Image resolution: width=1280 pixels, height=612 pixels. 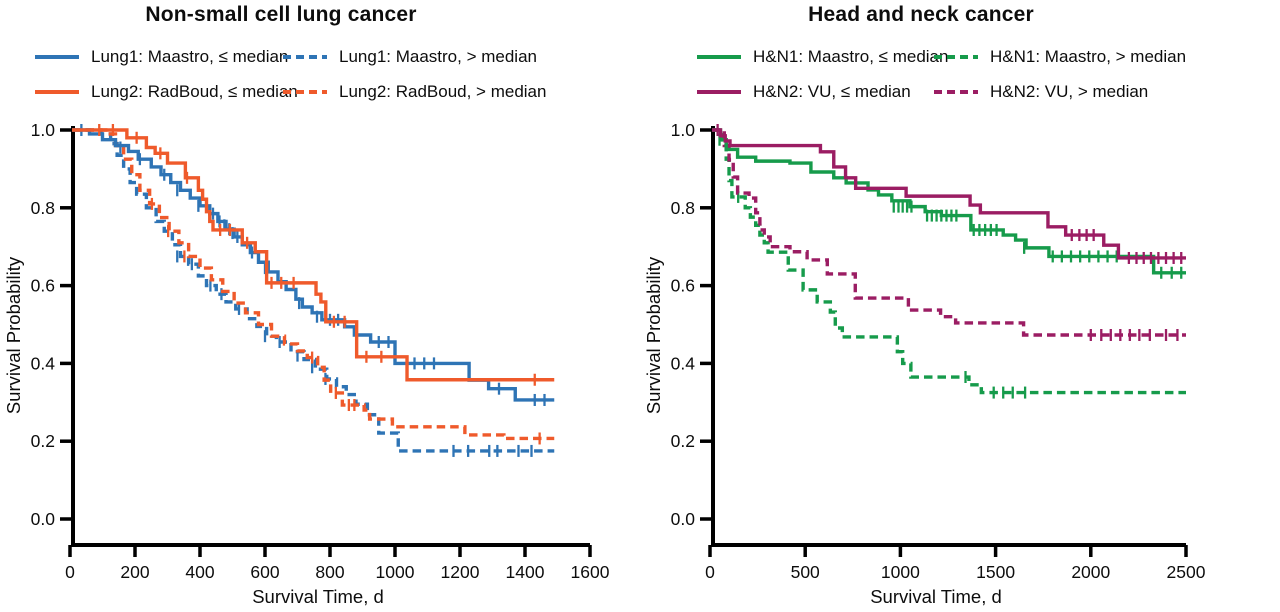 I want to click on x-tick-label: 800, so click(x=329, y=572).